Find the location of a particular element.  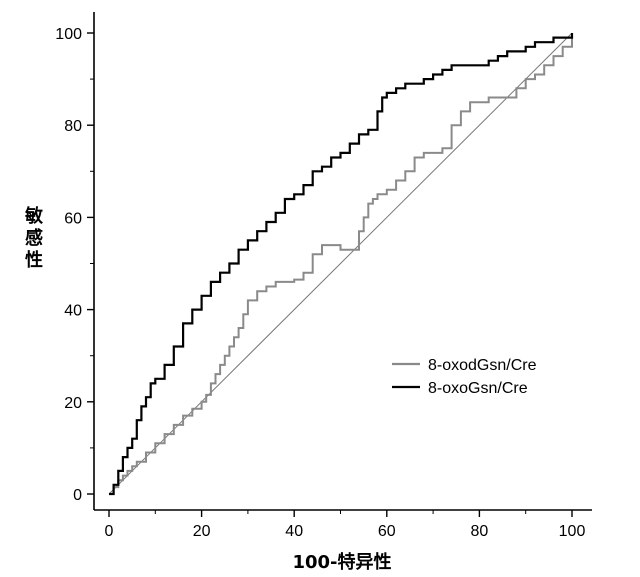

x-tick-label: 80 is located at coordinates (480, 531).